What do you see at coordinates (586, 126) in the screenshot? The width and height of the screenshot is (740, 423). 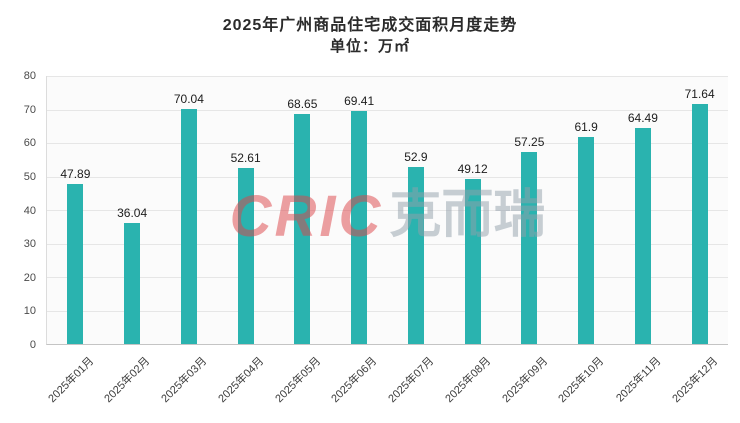 I see `bar-value-label: 61.9` at bounding box center [586, 126].